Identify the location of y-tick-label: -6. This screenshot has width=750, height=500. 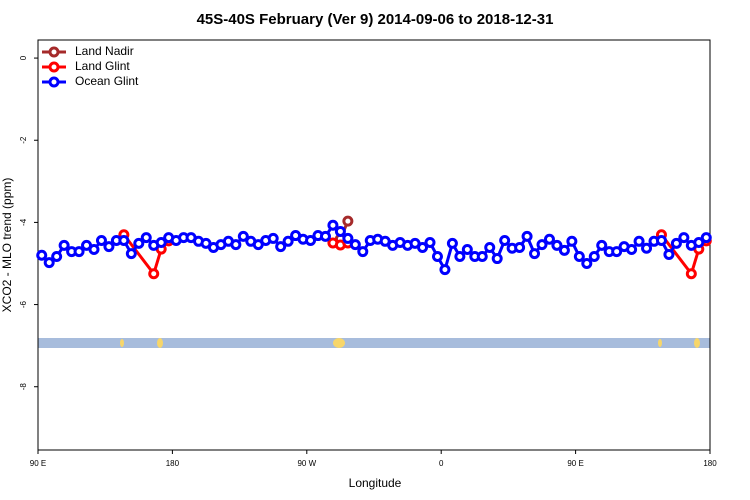
(23, 304).